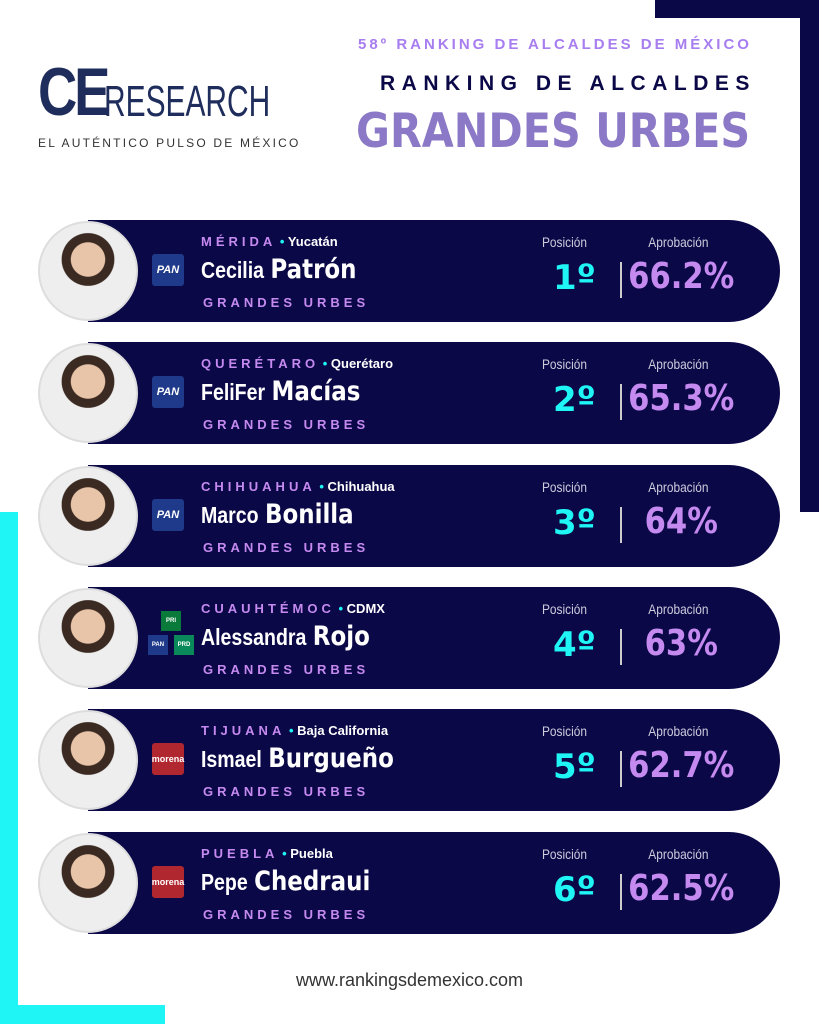  I want to click on approval-value: 65.3%, so click(681, 398).